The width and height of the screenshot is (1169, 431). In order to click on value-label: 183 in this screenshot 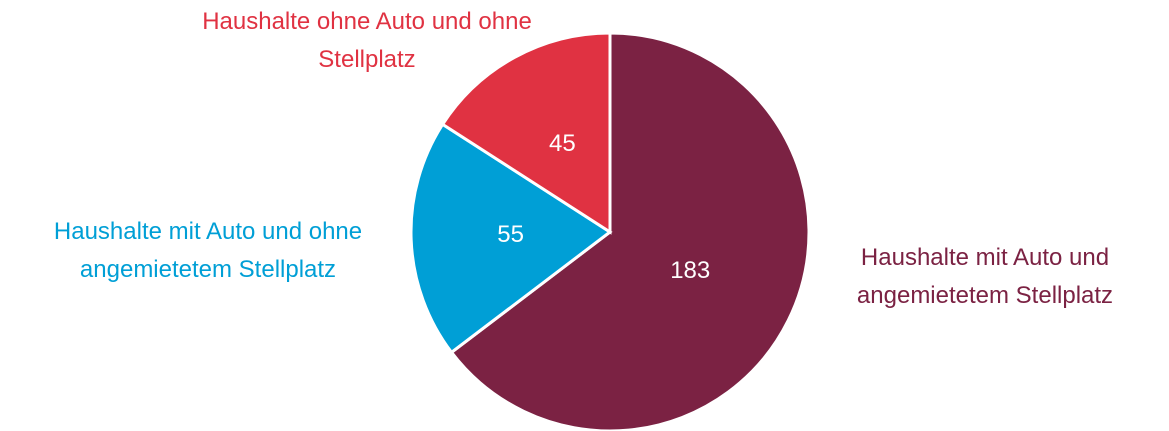, I will do `click(690, 270)`.